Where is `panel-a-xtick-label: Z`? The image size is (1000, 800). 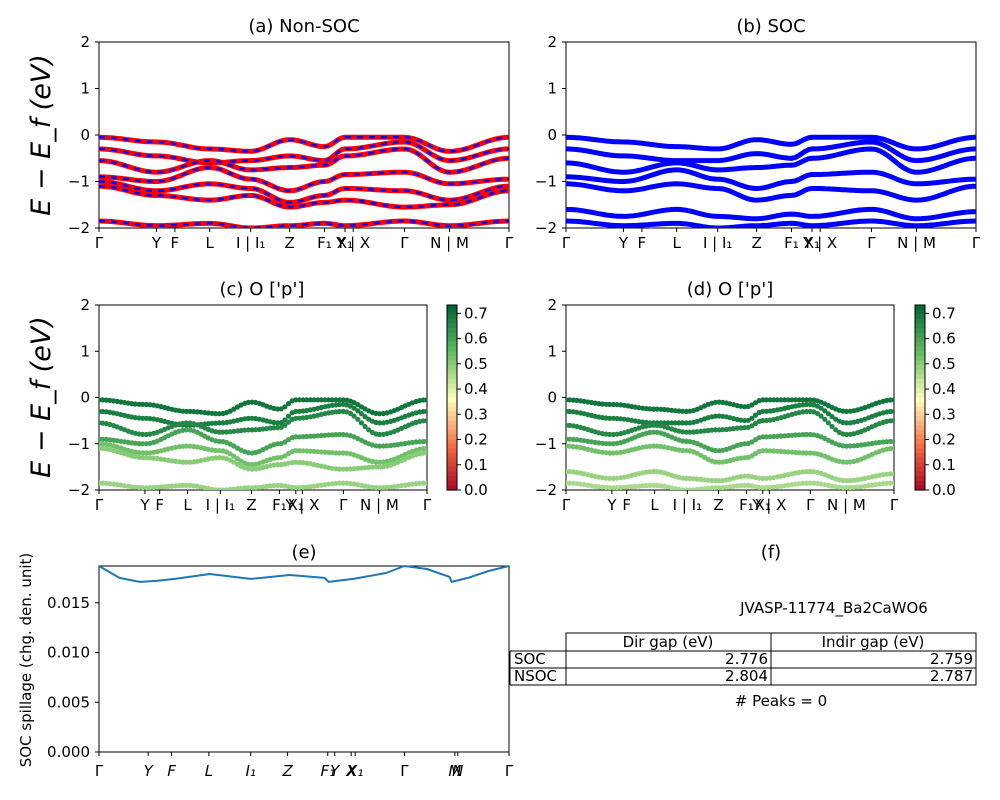 panel-a-xtick-label: Z is located at coordinates (290, 243).